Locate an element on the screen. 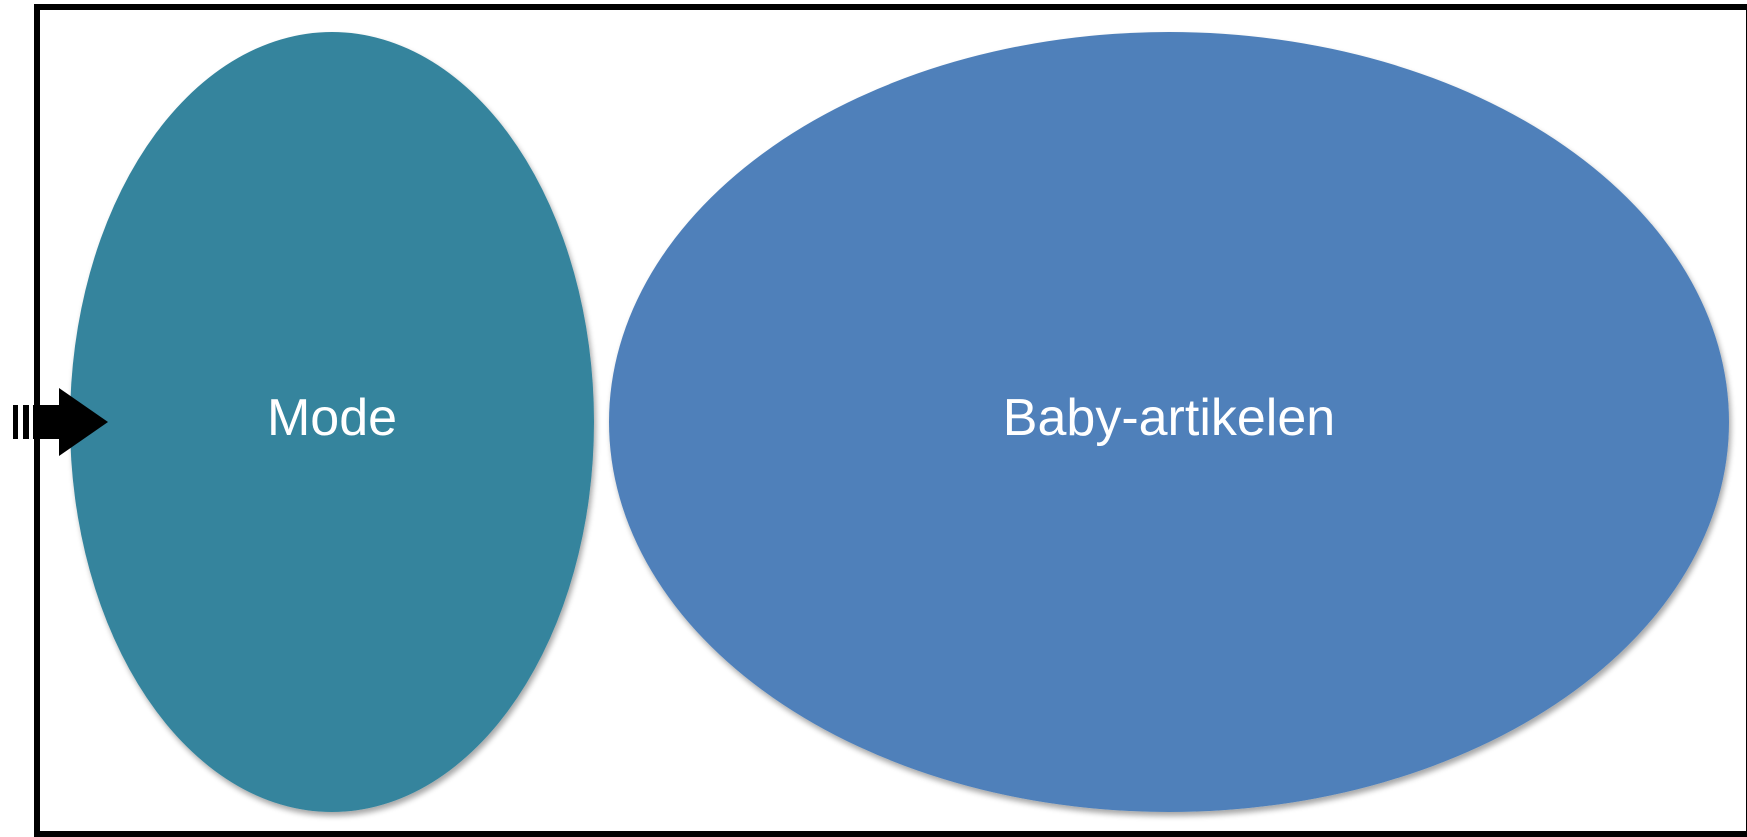 This screenshot has height=837, width=1747. striped-arrow-icon is located at coordinates (60, 422).